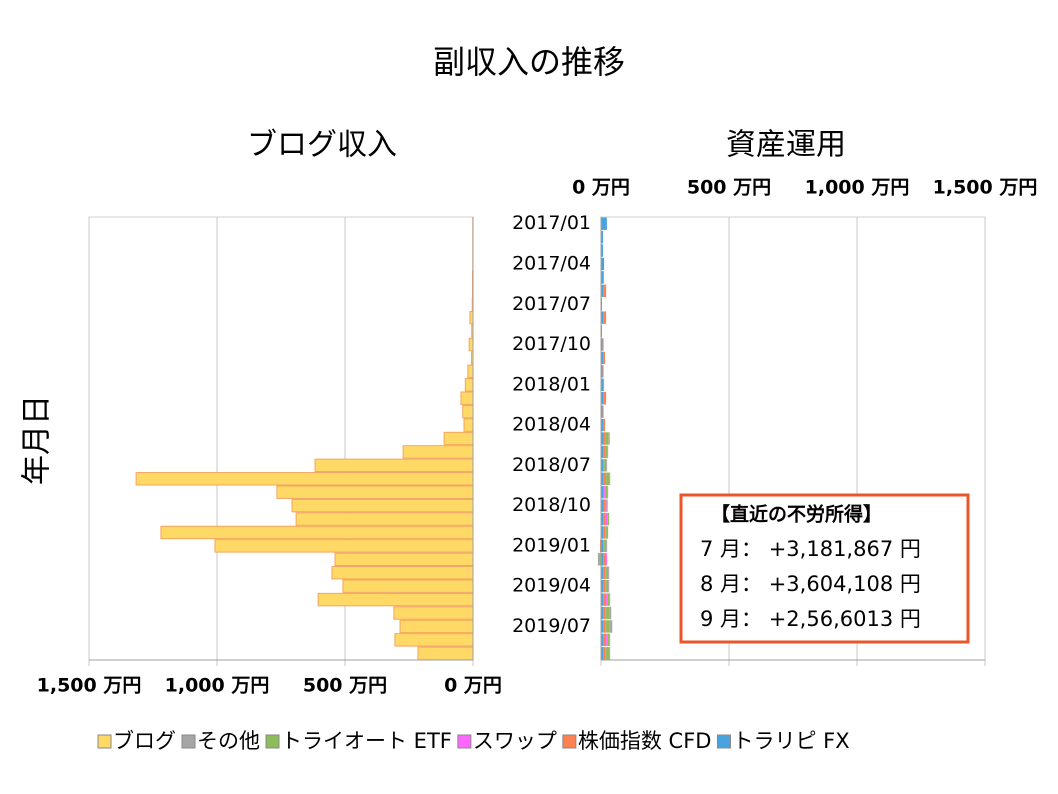 The height and width of the screenshot is (794, 1058). Describe the element at coordinates (551, 465) in the screenshot. I see `category-label: 2018/07` at that location.